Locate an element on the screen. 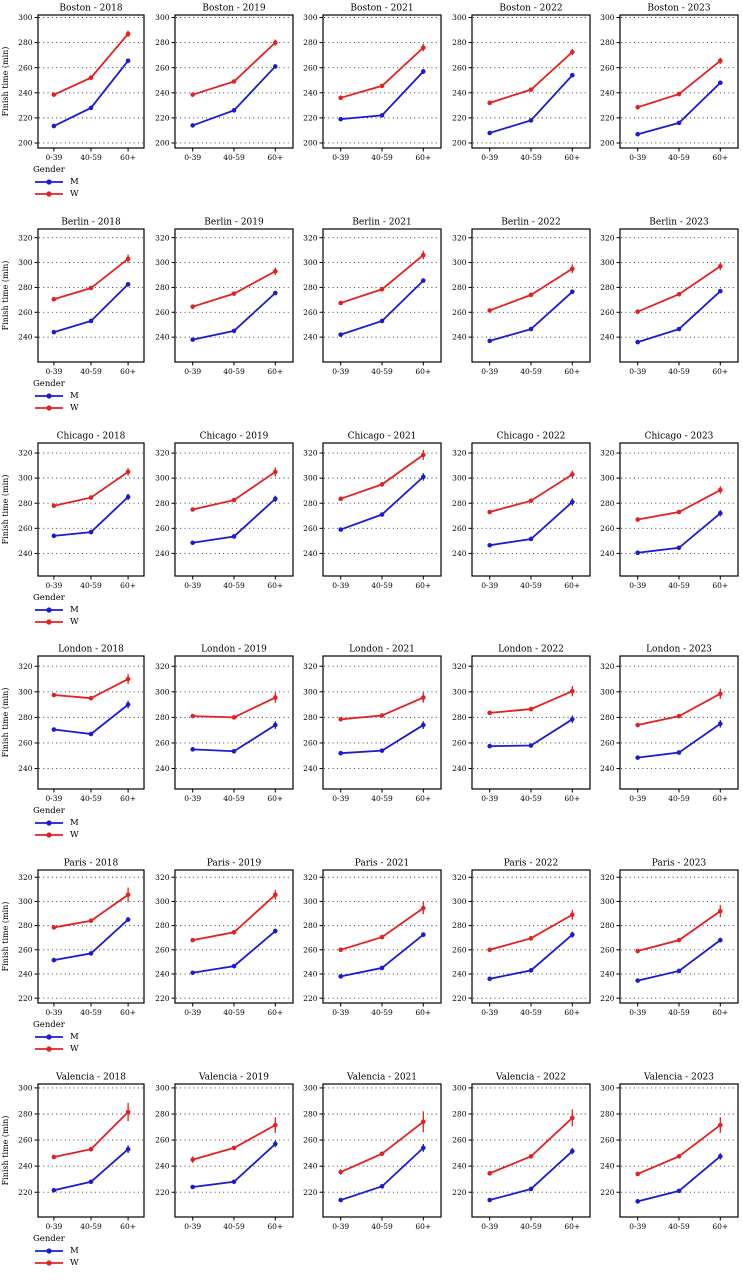 This screenshot has height=1283, width=743. chart-title: Boston - 2018 is located at coordinates (90, 9).